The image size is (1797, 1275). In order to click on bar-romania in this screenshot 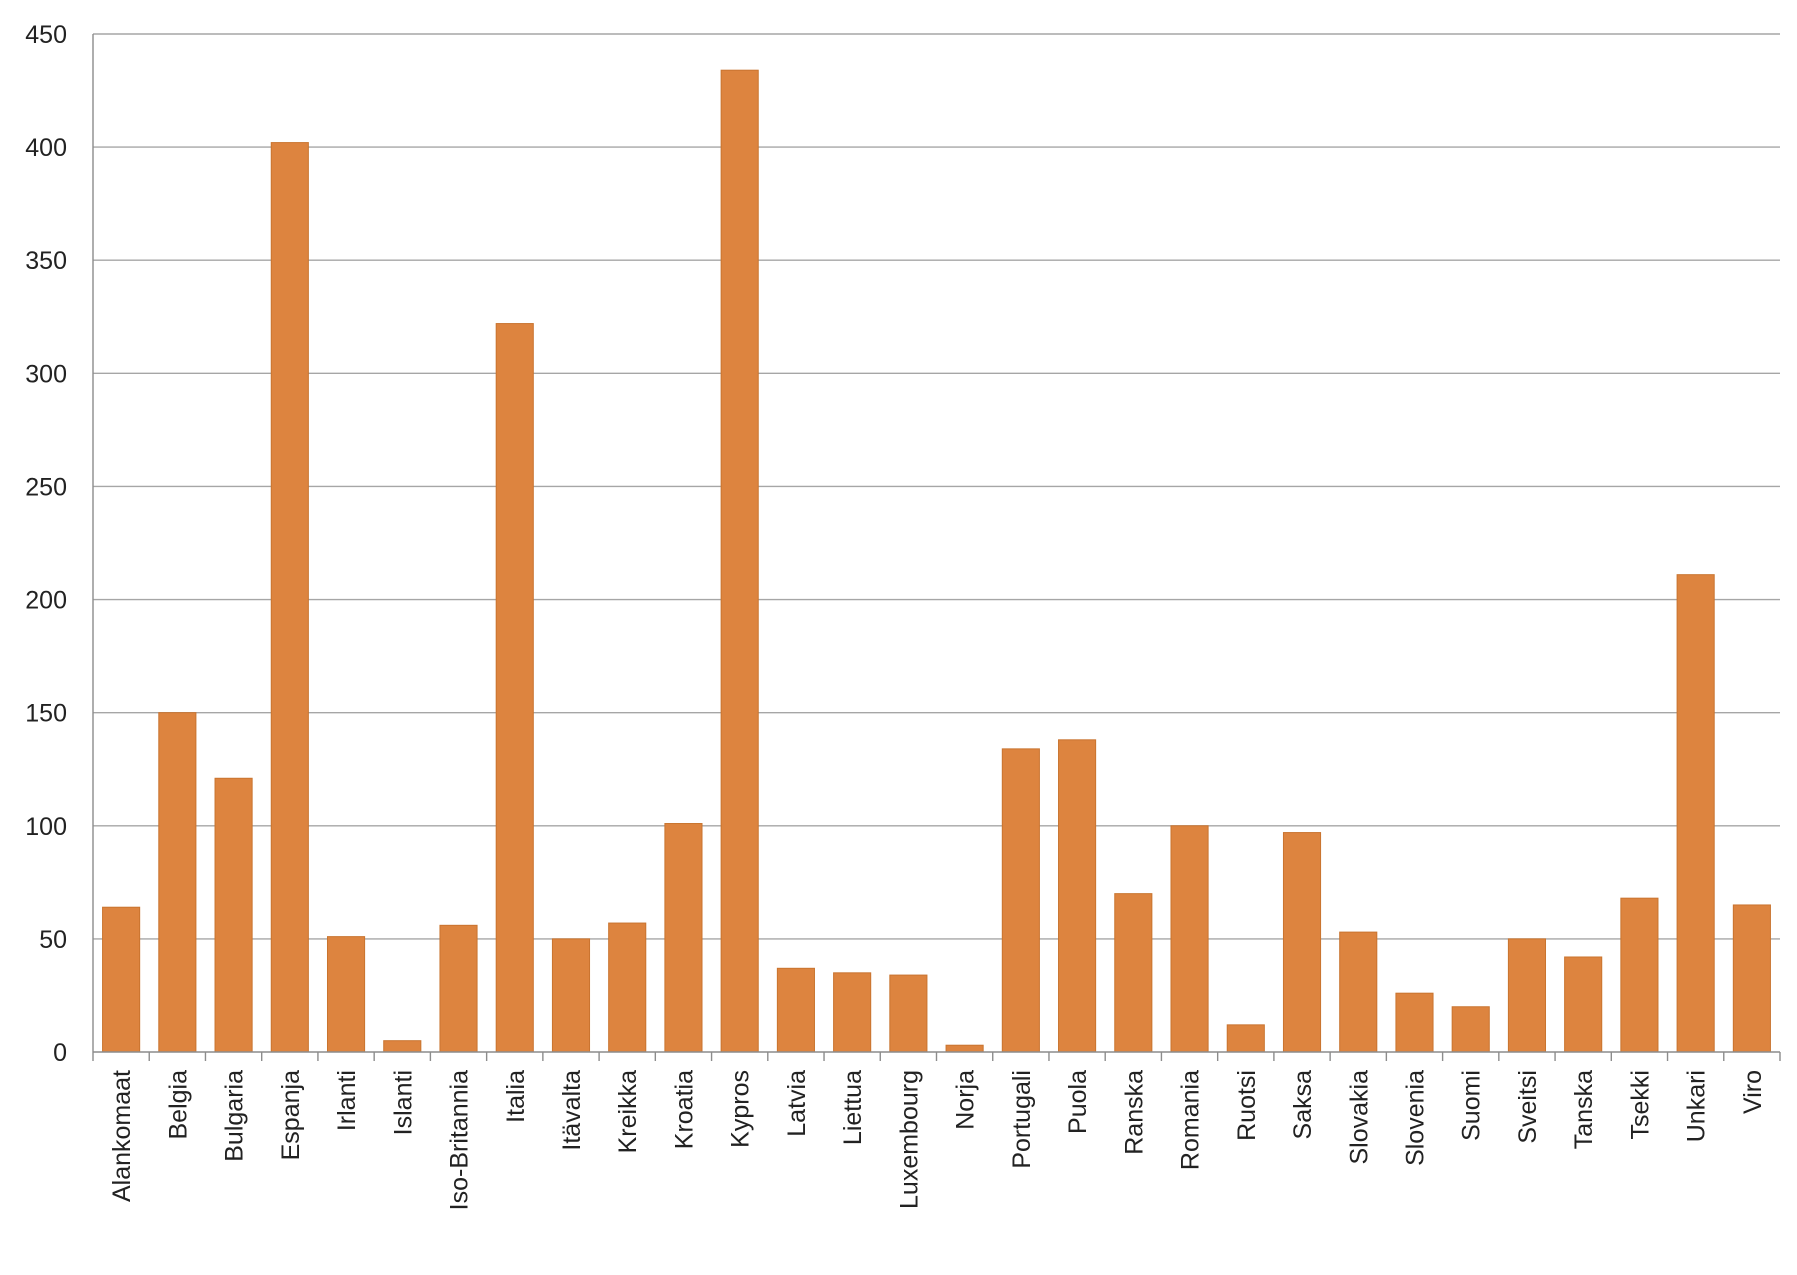, I will do `click(1189, 939)`.